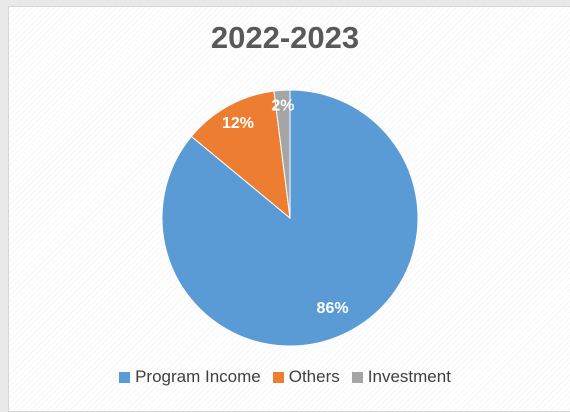 This screenshot has height=412, width=570. Describe the element at coordinates (409, 376) in the screenshot. I see `legend-label: Investment` at that location.